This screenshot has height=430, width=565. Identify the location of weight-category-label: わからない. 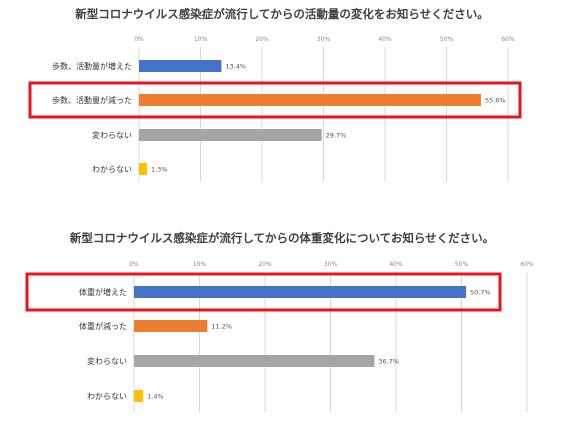
(107, 396).